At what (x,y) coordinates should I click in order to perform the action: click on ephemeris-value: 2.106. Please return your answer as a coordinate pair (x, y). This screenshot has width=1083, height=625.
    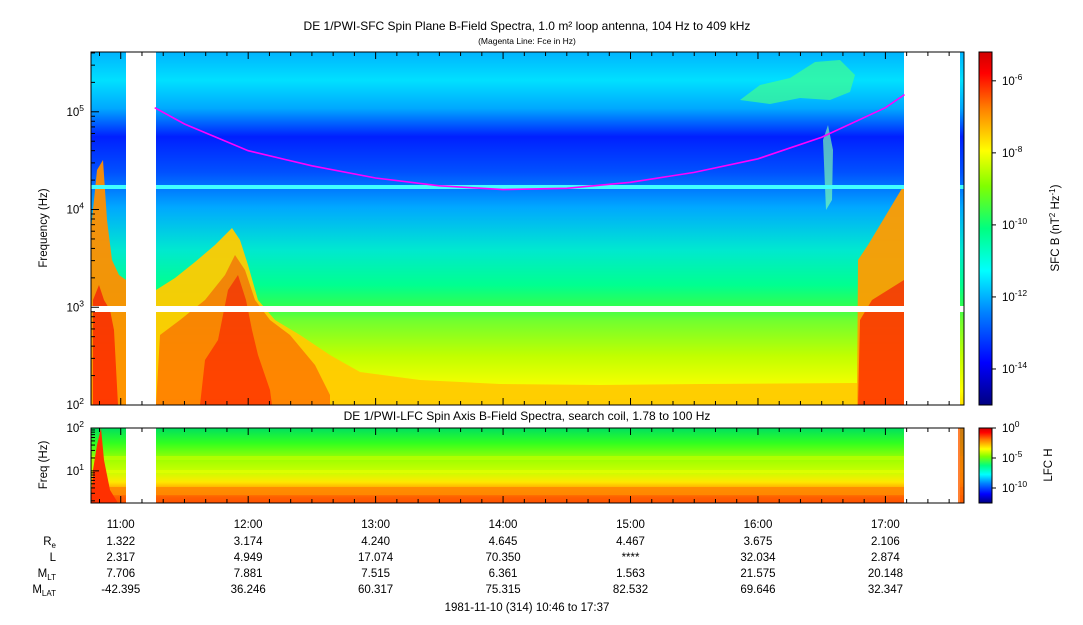
    Looking at the image, I should click on (885, 542).